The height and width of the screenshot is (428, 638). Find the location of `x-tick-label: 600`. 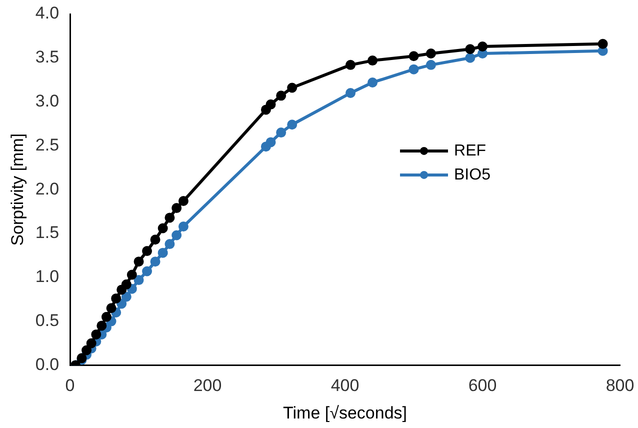

x-tick-label: 600 is located at coordinates (482, 386).